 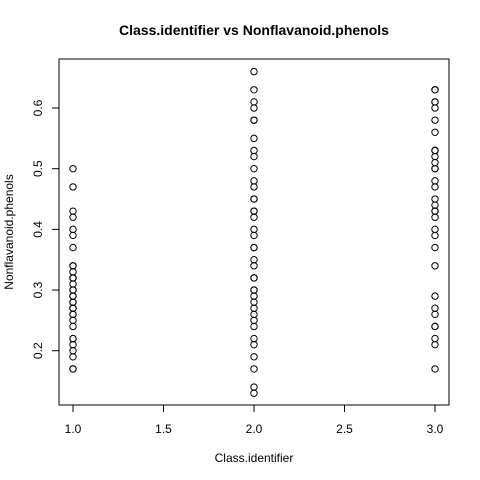 What do you see at coordinates (254, 420) in the screenshot?
I see `x-axis: 1.0 1.5 2.0 2.5 3.0` at bounding box center [254, 420].